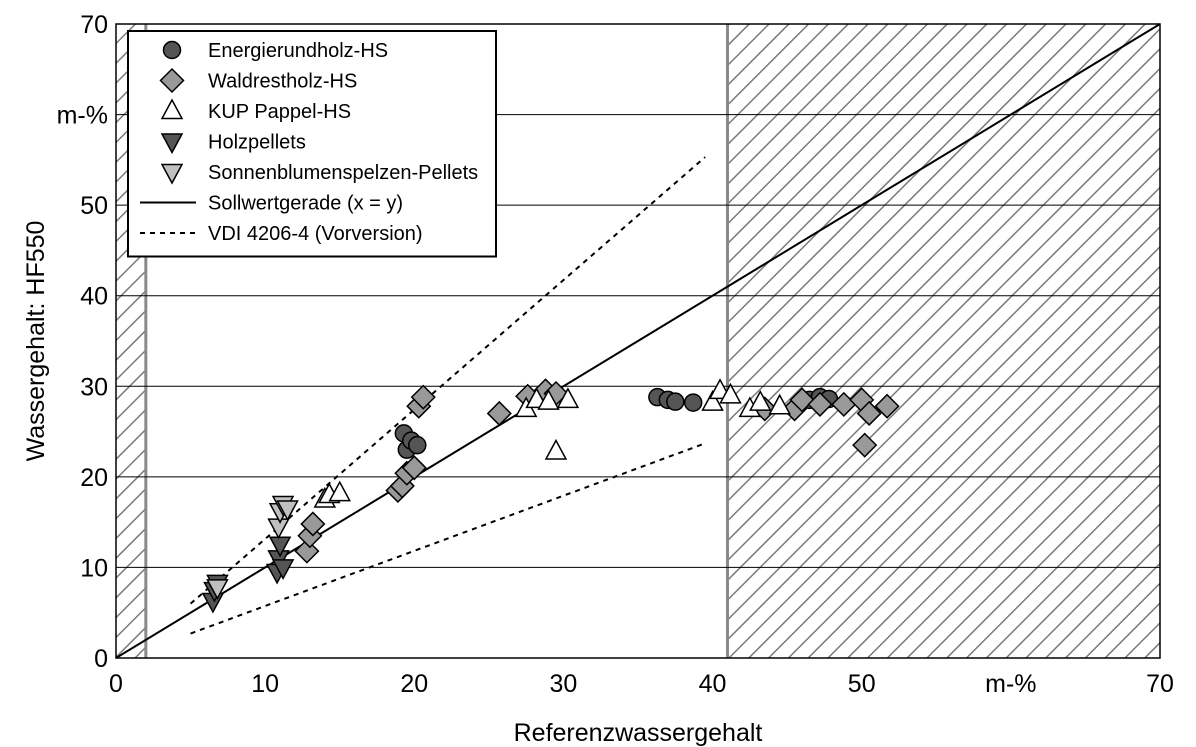 The height and width of the screenshot is (747, 1196). I want to click on x-axis-title: Referenzwassergehalt, so click(638, 733).